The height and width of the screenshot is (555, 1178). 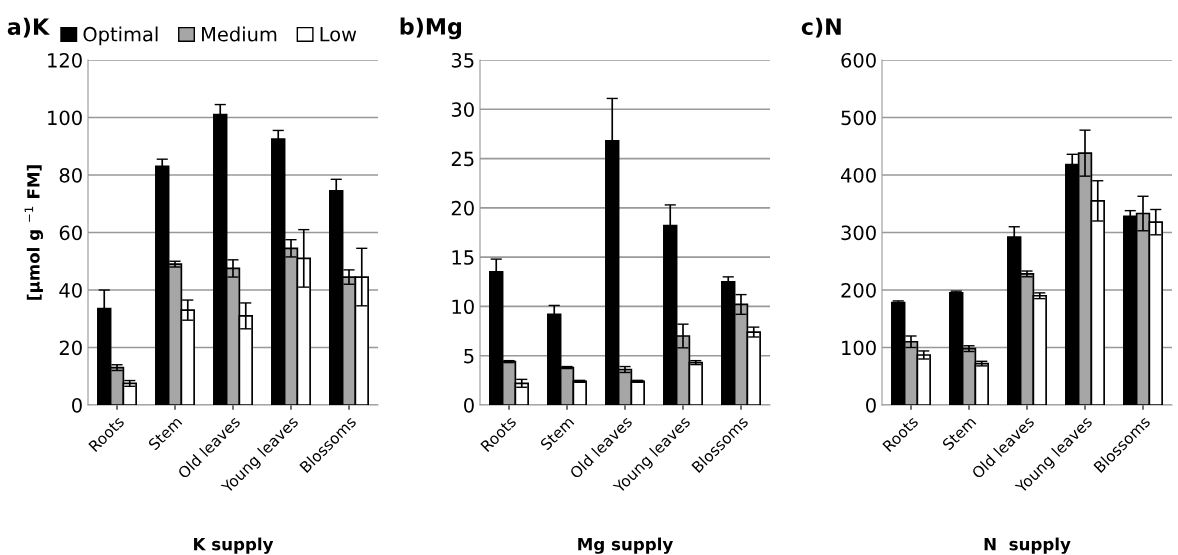 I want to click on y-tick-label: 10, so click(x=463, y=307).